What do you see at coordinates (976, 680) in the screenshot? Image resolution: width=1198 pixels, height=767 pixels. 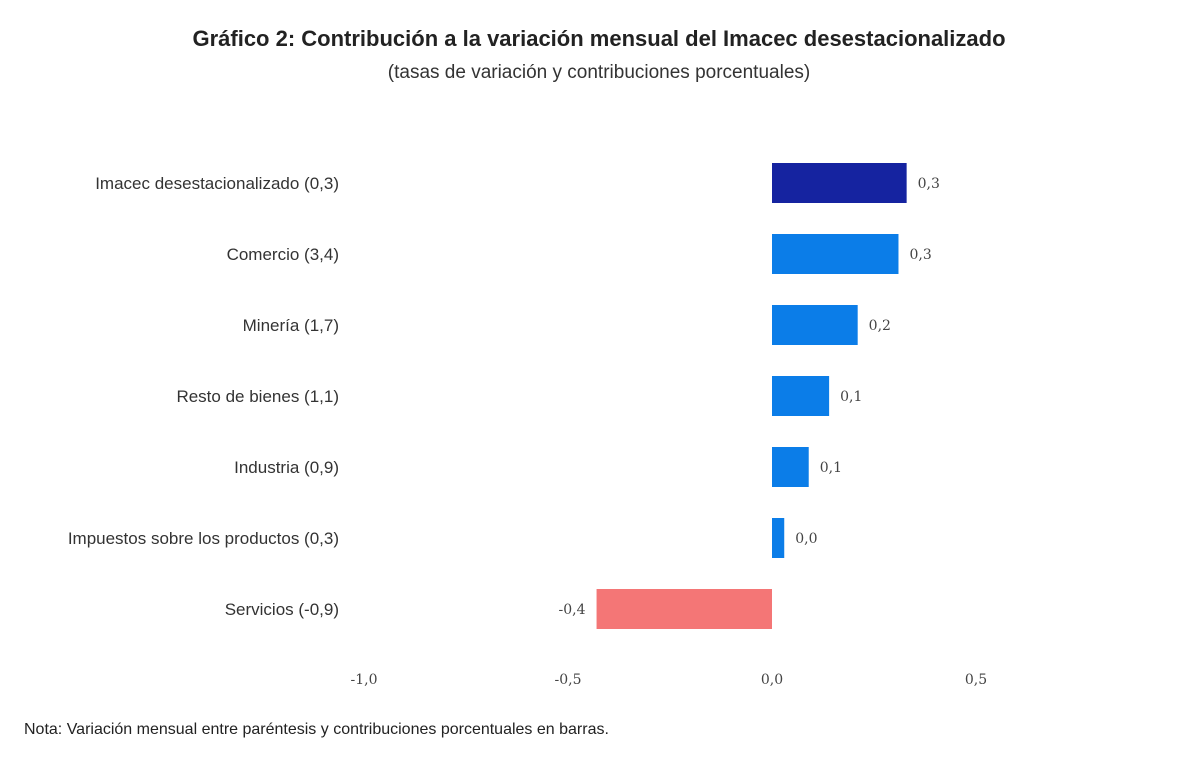 I see `x-tick-label: 0,5` at bounding box center [976, 680].